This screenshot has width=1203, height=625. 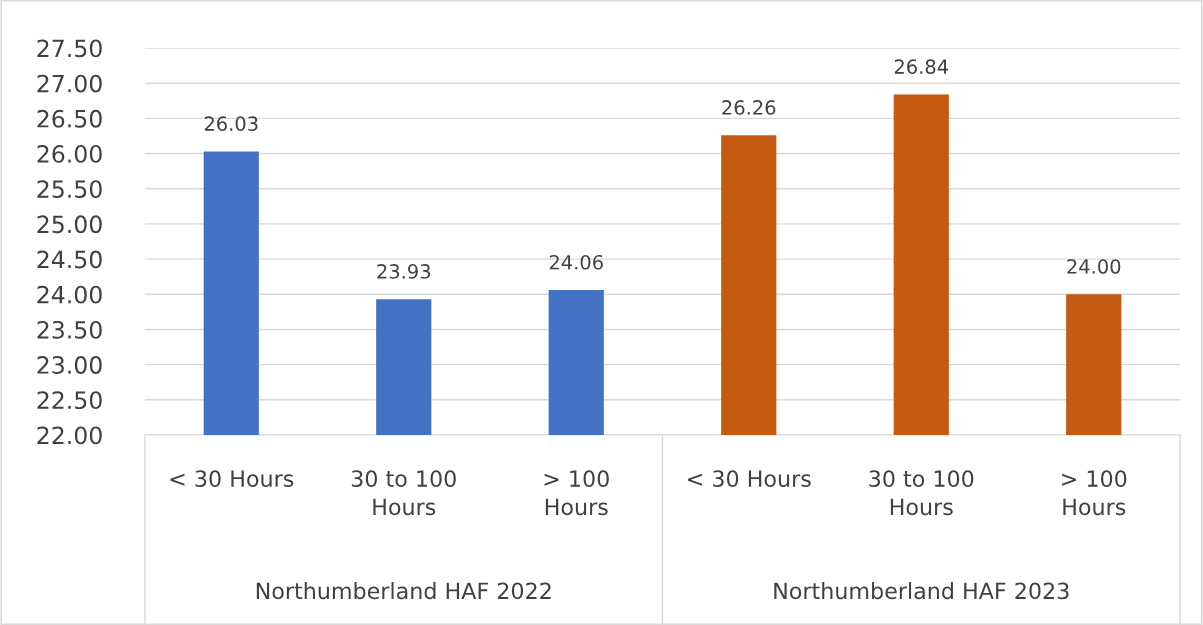 I want to click on text: Northumberland HAF 2022, so click(x=403, y=591).